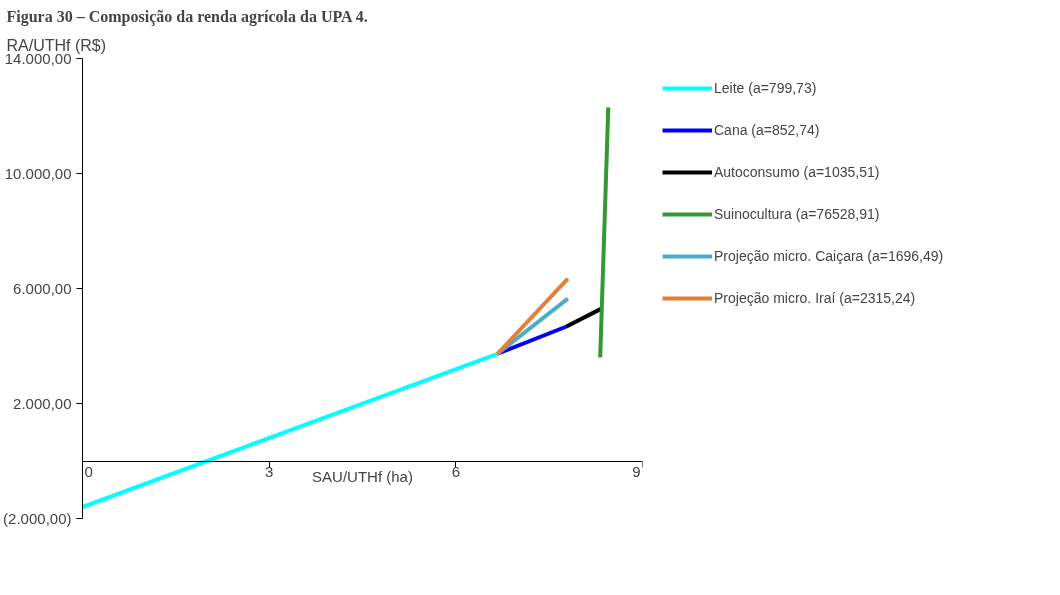  I want to click on x-tick-label: 9, so click(636, 471).